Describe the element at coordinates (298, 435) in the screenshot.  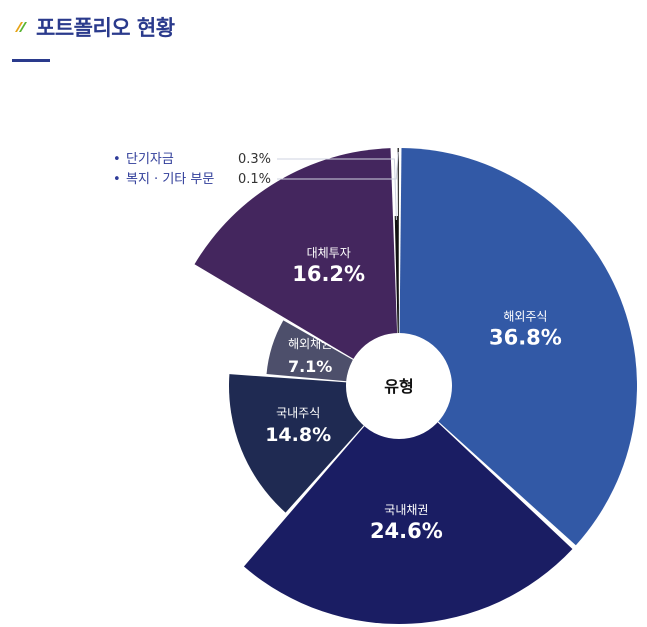
I see `slice-percent-label: 14.8%` at that location.